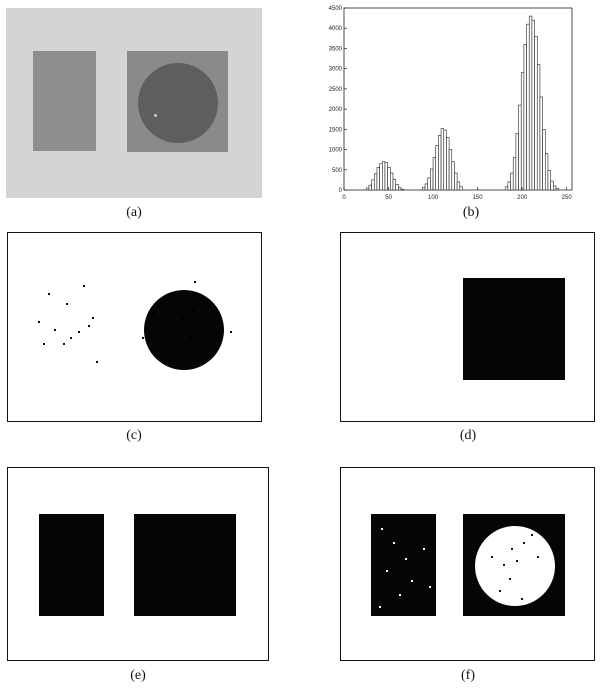 The image size is (600, 690). I want to click on panel-c, so click(134, 327).